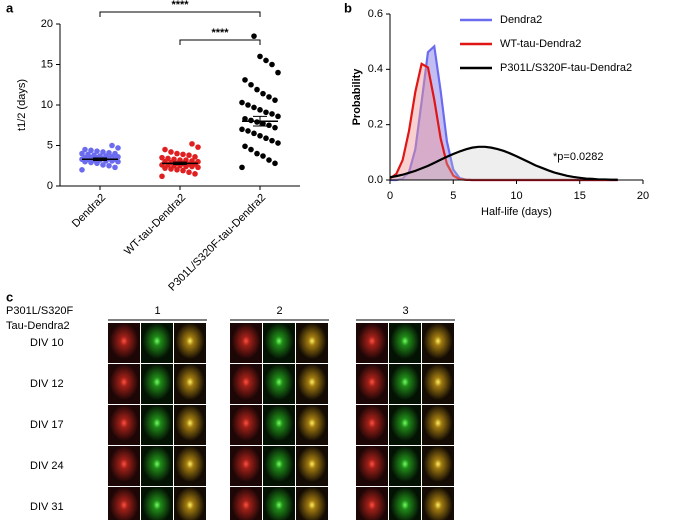 The height and width of the screenshot is (520, 676). I want to click on row-label: DIV 12, so click(47, 384).